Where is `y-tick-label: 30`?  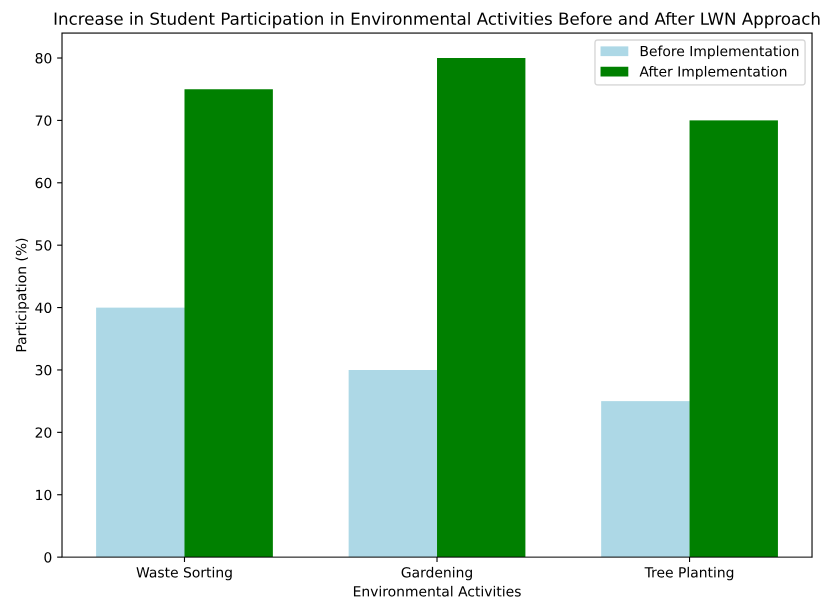 y-tick-label: 30 is located at coordinates (44, 370).